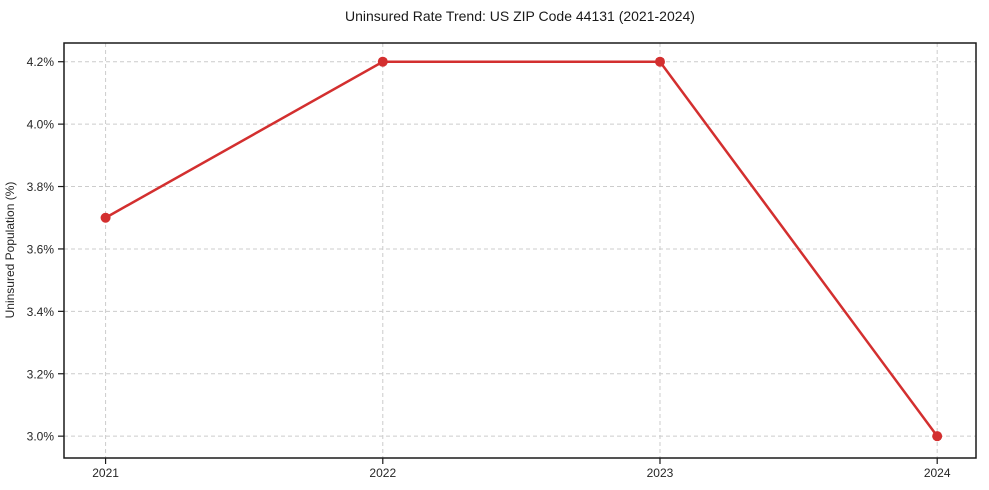 This screenshot has width=989, height=490. I want to click on y-axis-label: Uninsured Population (%), so click(10, 250).